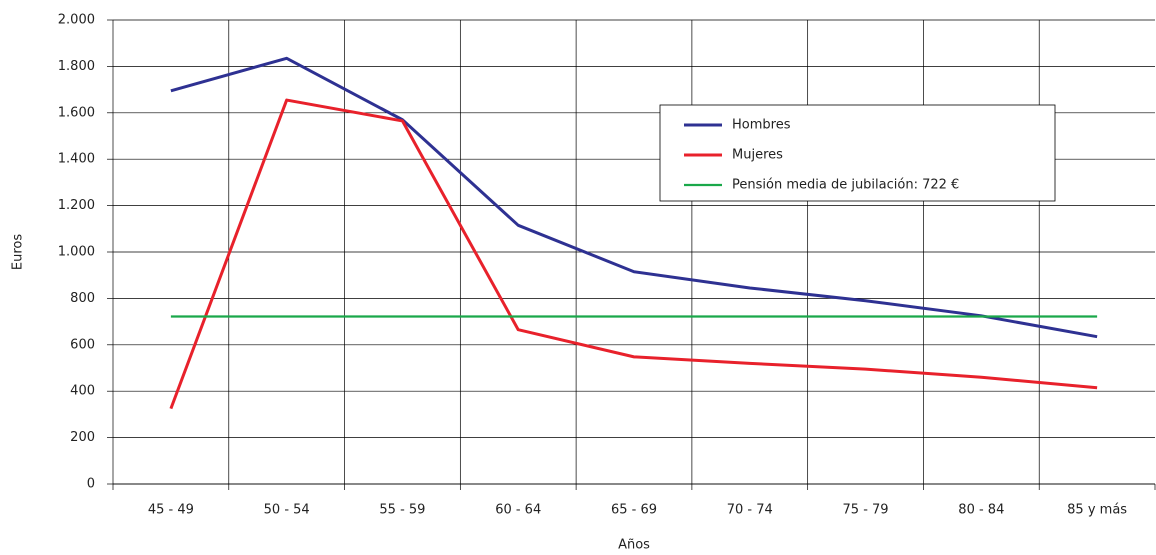 The image size is (1156, 555). I want to click on y-tick-label: 800, so click(82, 298).